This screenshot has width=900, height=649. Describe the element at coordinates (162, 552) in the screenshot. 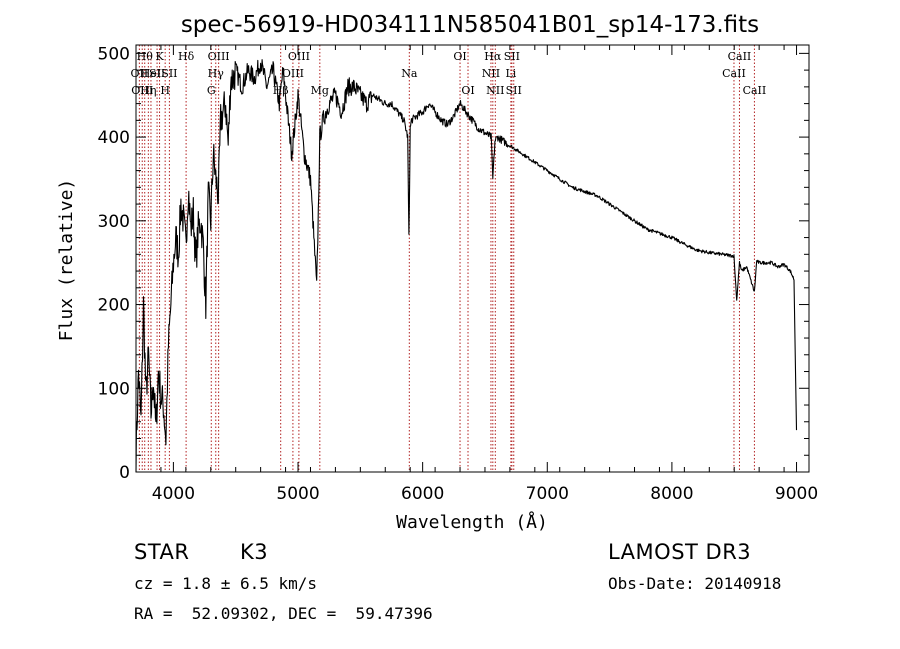

I see `object-class: STAR` at that location.